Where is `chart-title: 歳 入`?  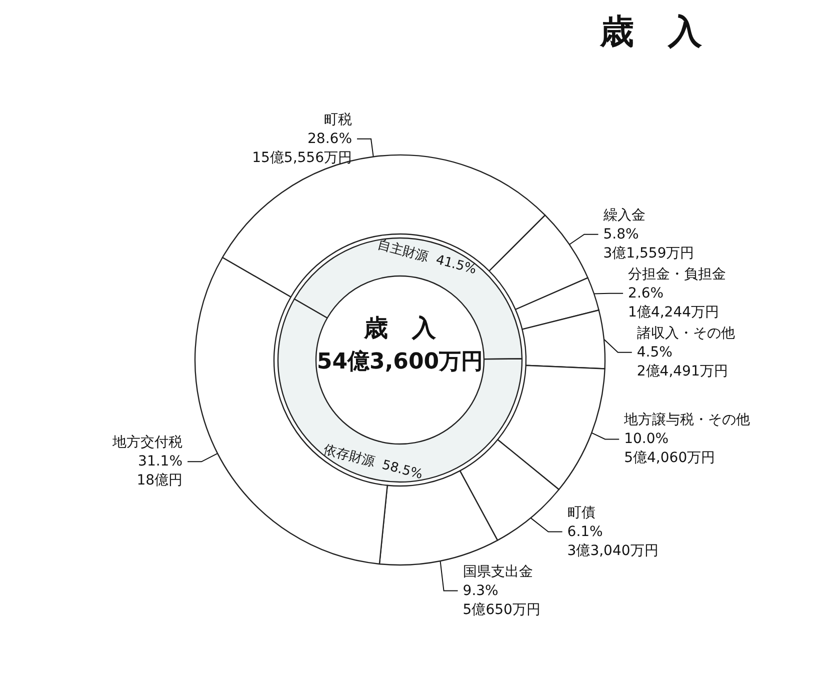 chart-title: 歳 入 is located at coordinates (651, 32).